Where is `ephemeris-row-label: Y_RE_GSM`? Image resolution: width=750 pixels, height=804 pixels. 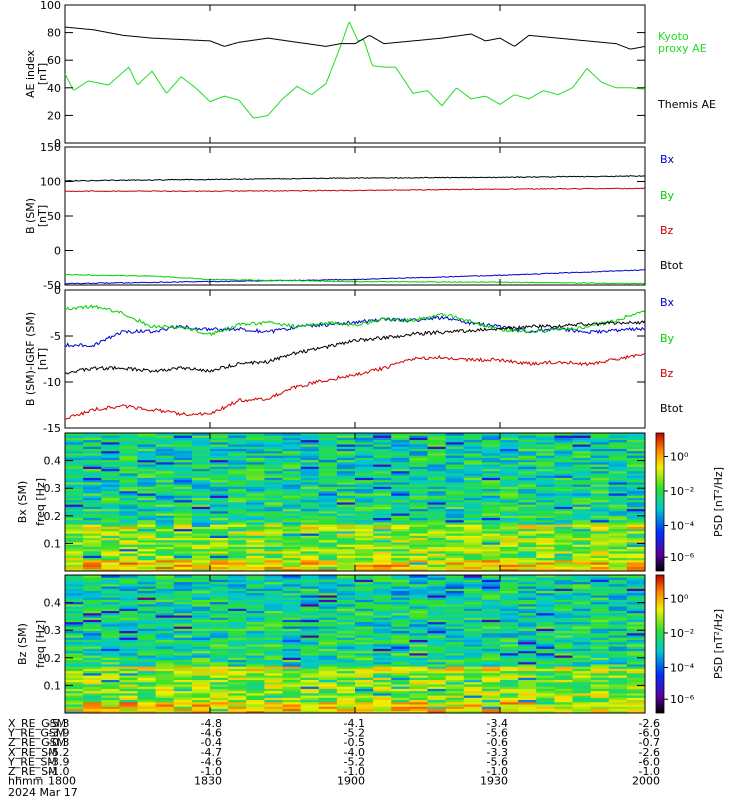
ephemeris-row-label: Y_RE_GSM is located at coordinates (36, 733).